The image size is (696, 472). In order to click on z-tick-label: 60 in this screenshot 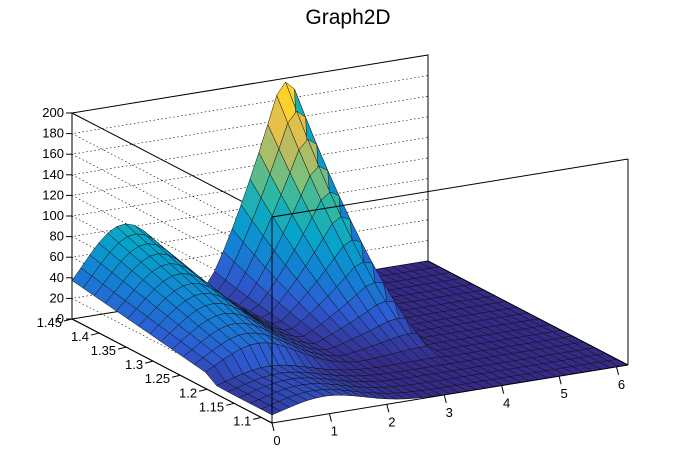, I will do `click(57, 256)`.